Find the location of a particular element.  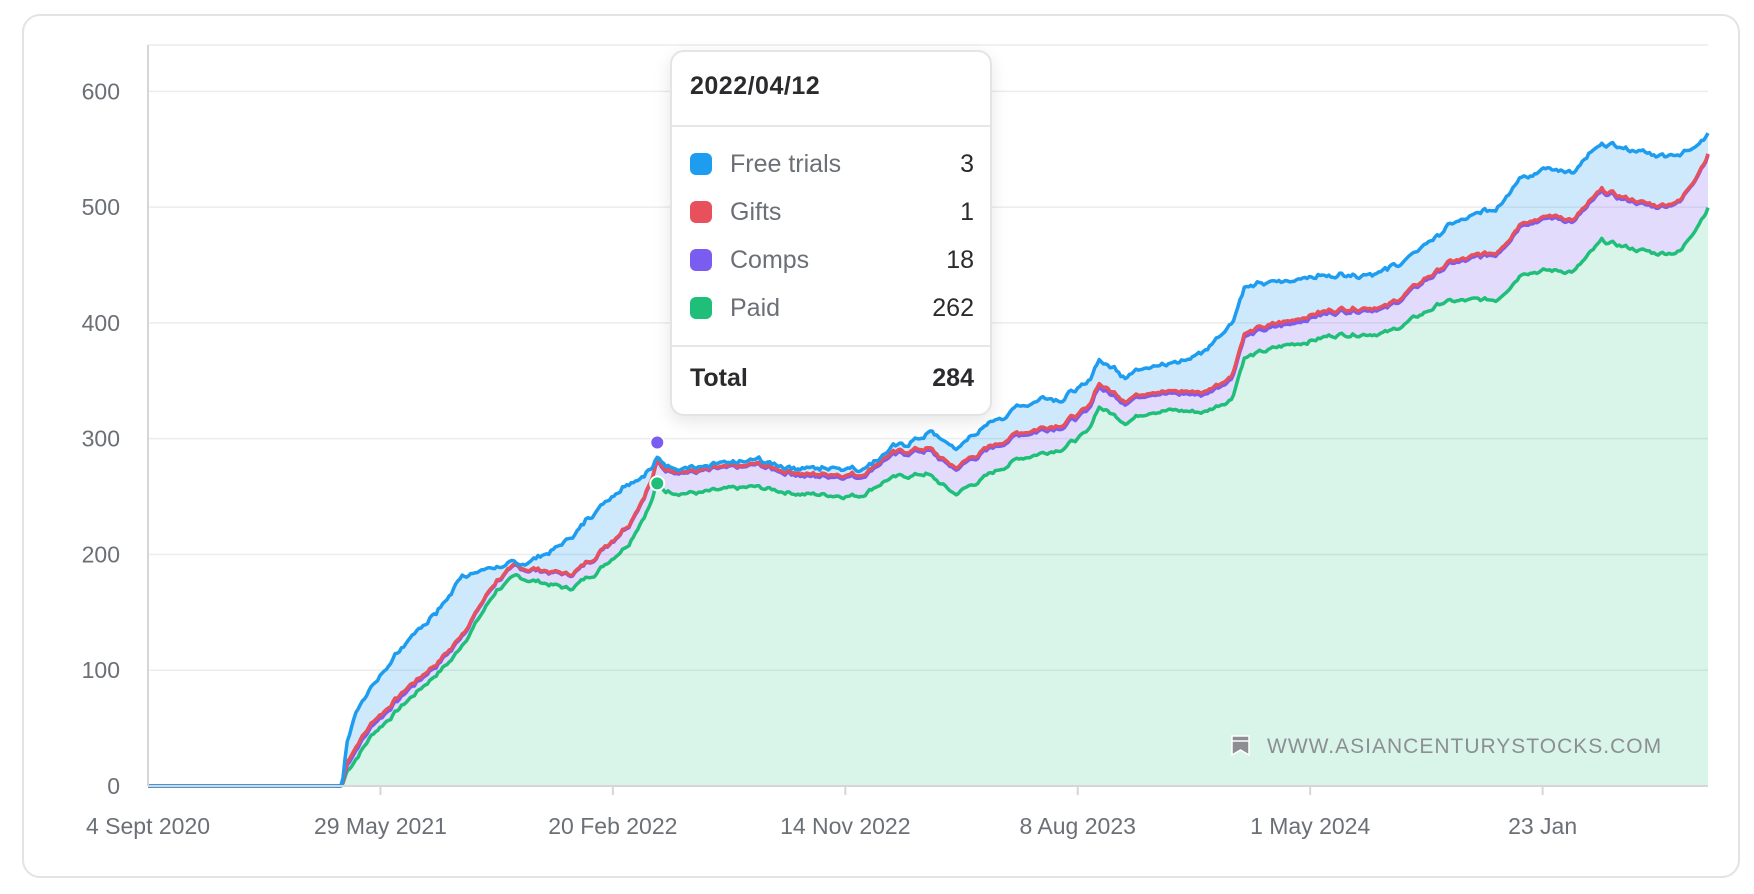

y-tick-label: 600 is located at coordinates (101, 91).